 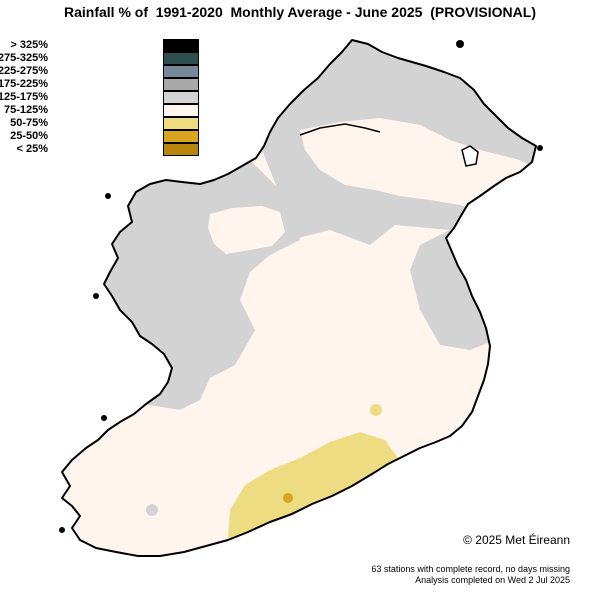 I want to click on legend-label: 75-125%, so click(x=25, y=110).